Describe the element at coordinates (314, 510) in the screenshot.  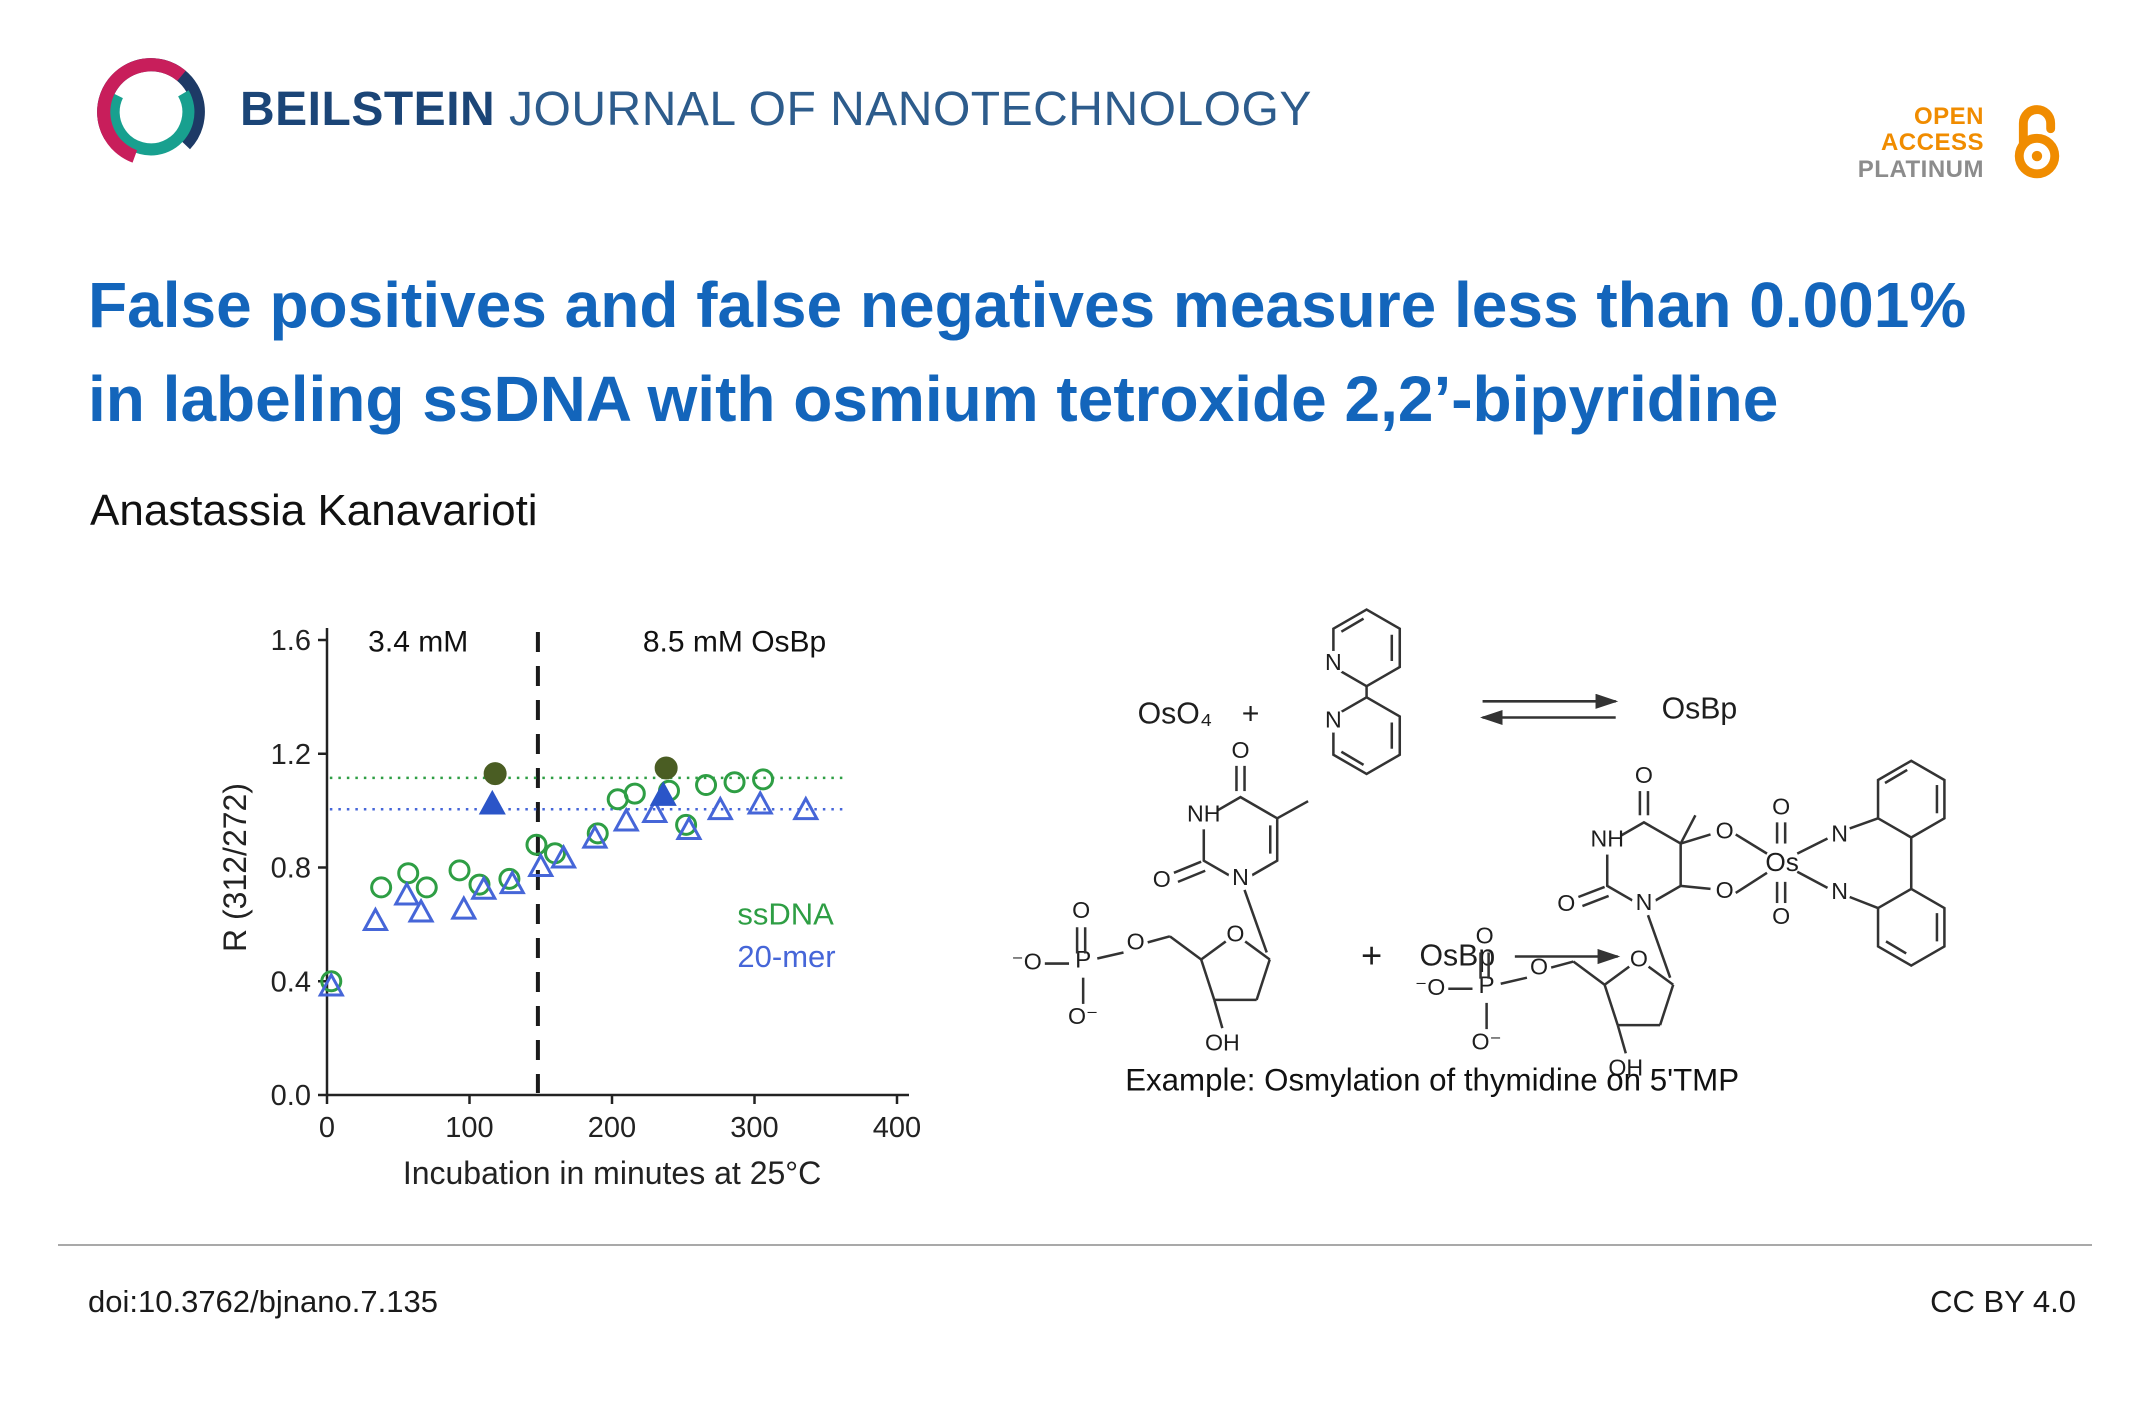
I see `author-name: Anastassia Kanavarioti` at that location.